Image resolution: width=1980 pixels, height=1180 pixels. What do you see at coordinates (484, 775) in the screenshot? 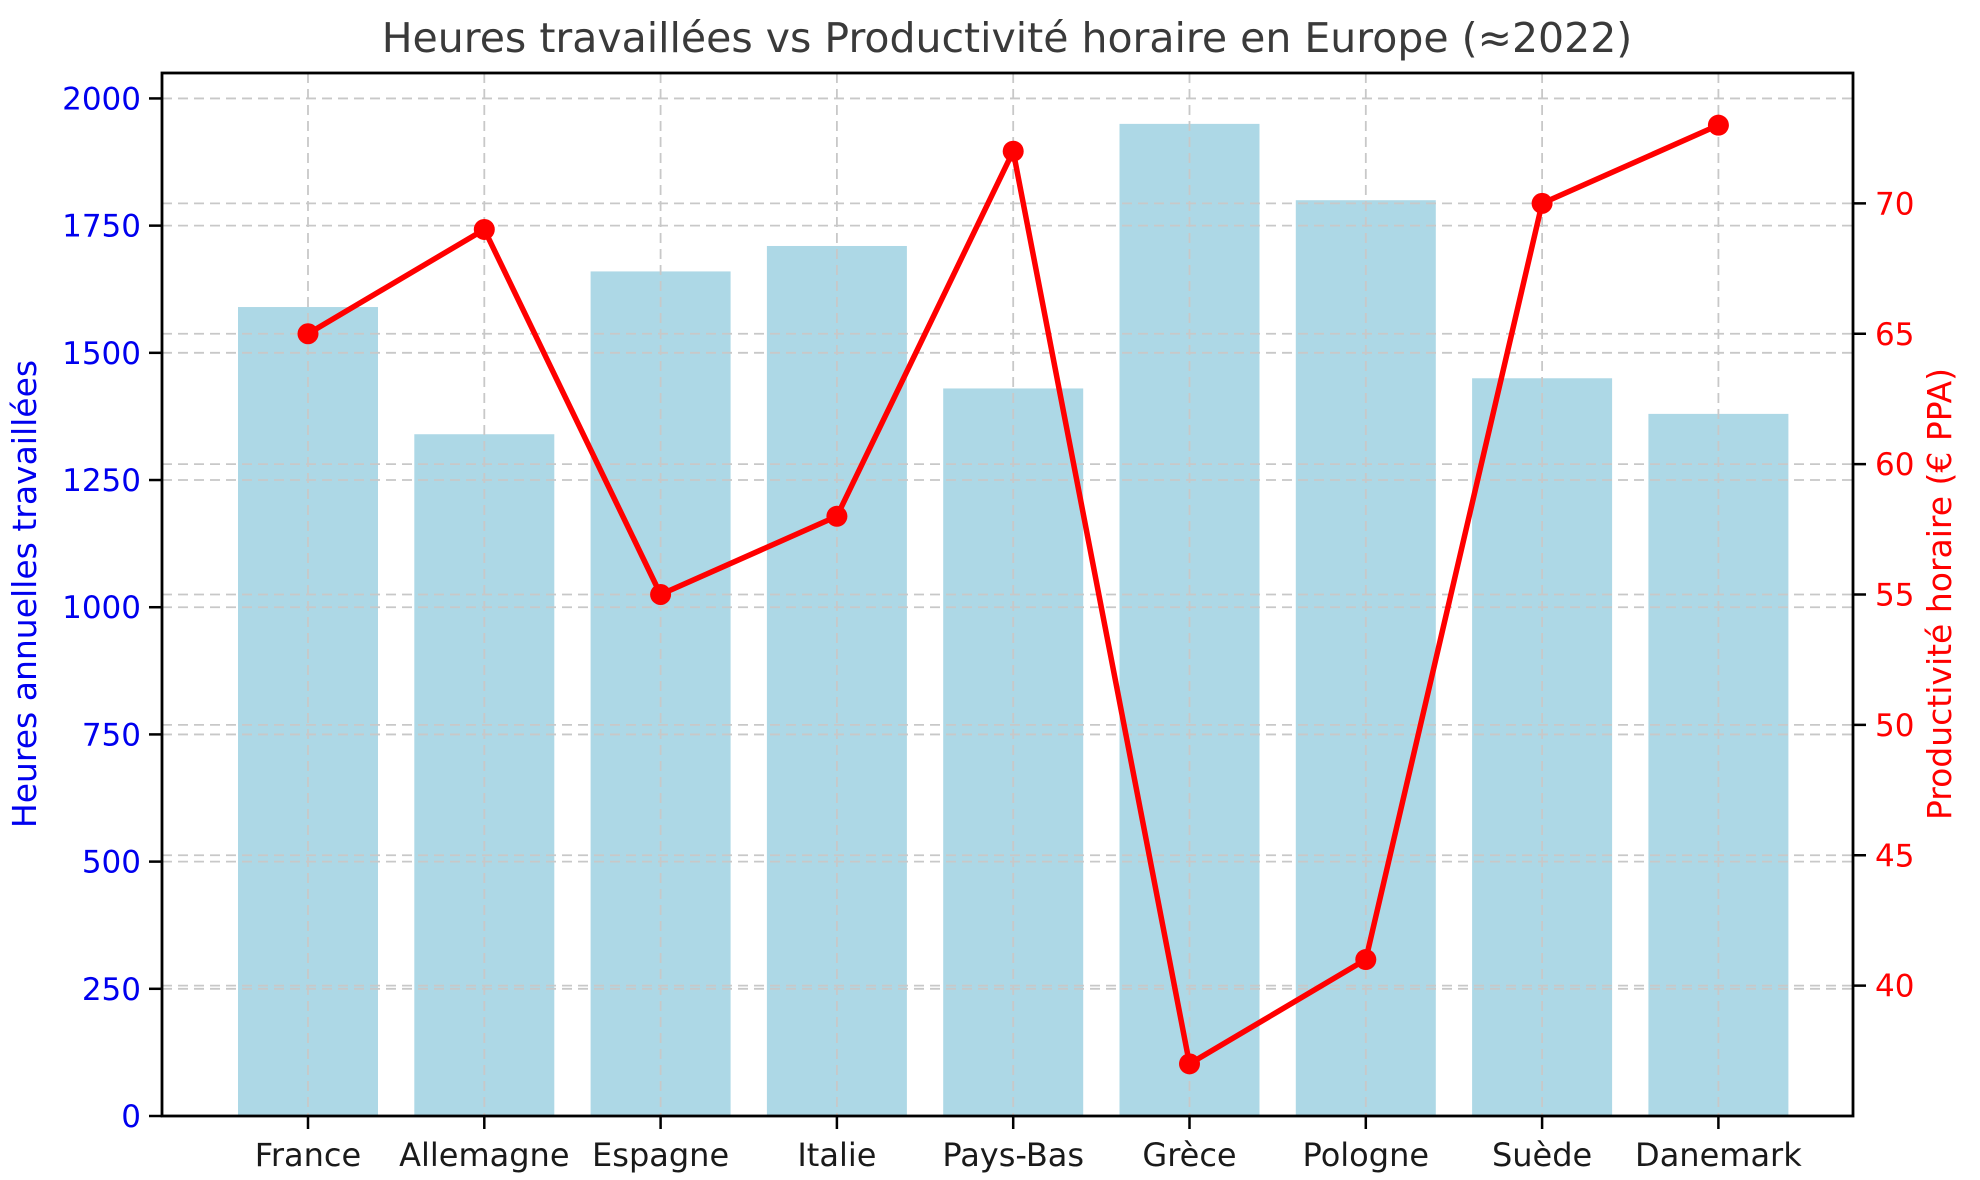
I see `bar-allemagne` at bounding box center [484, 775].